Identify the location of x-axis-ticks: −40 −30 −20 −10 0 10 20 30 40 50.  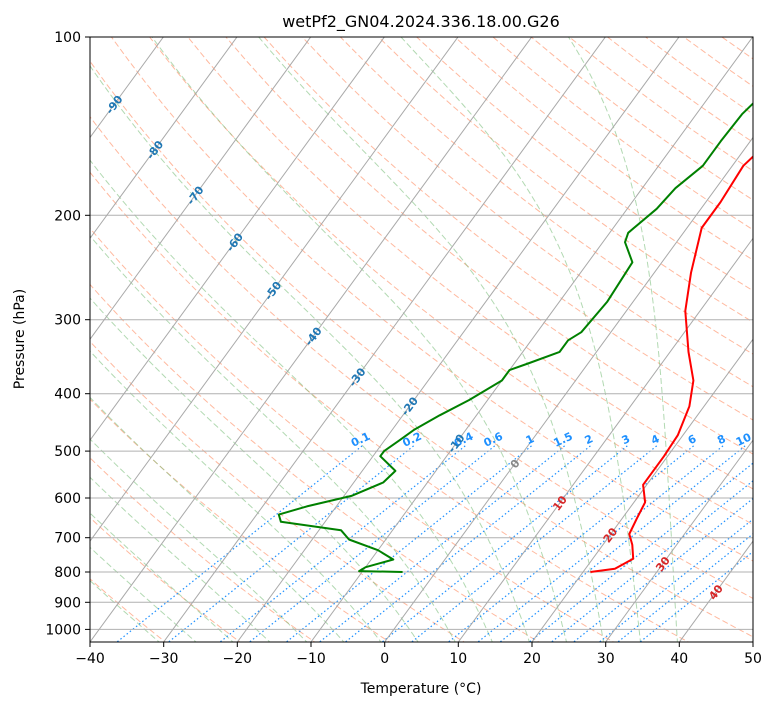
(418, 654).